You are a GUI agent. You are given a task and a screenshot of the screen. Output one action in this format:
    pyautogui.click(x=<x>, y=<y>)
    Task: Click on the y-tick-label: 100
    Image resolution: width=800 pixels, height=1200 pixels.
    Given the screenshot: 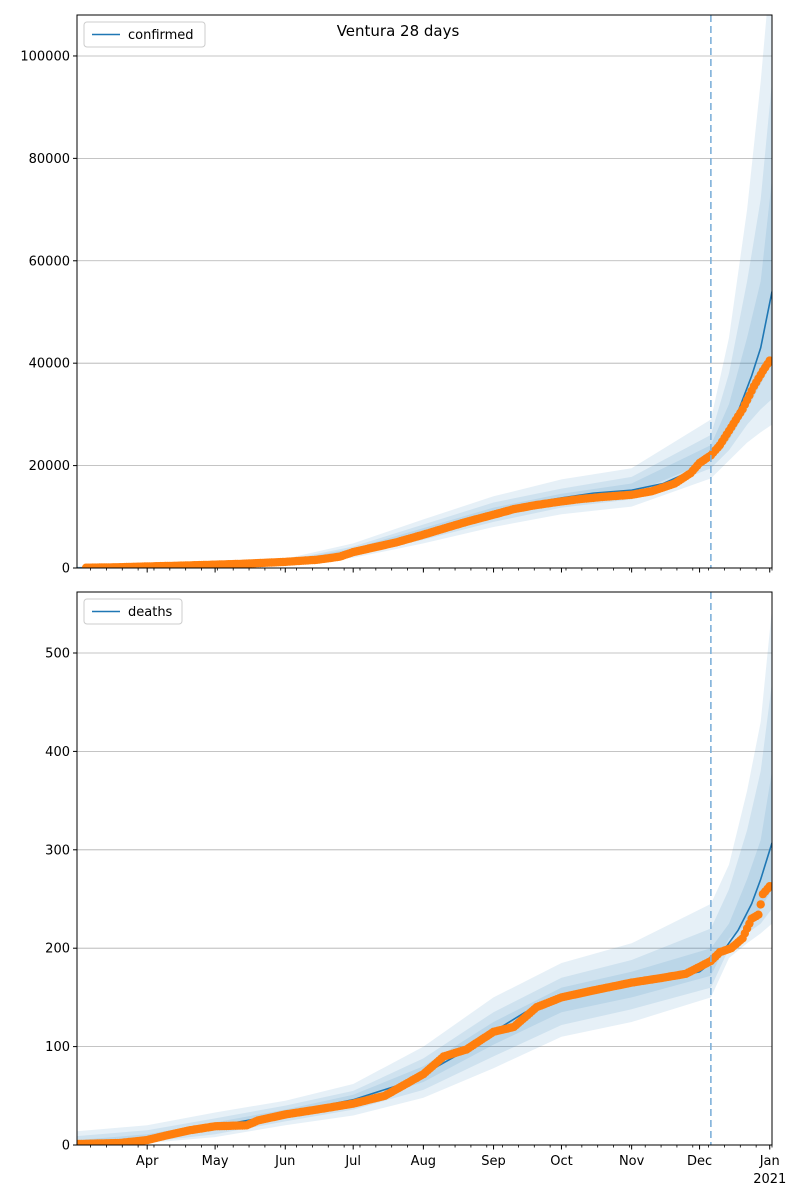 What is the action you would take?
    pyautogui.click(x=57, y=1047)
    